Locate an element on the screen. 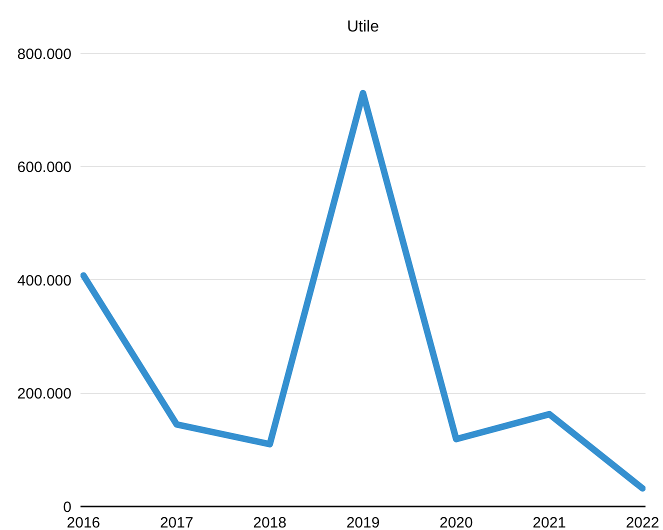 The image size is (663, 530). y-tick-label: 200.000 is located at coordinates (44, 394).